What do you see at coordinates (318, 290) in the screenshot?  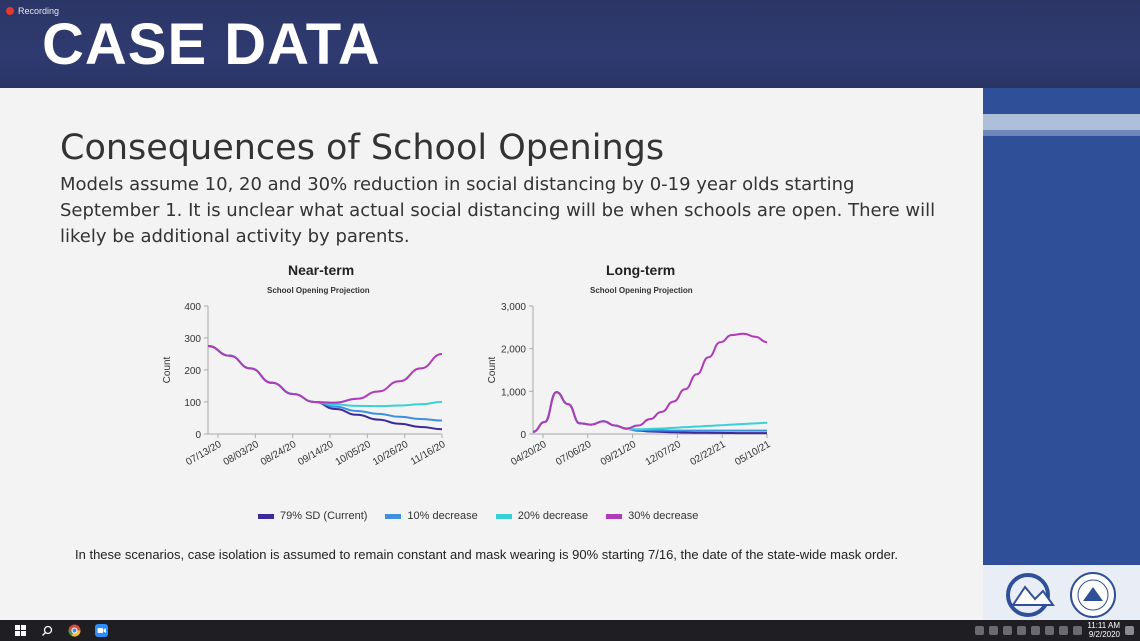 I see `chart-subtitle-near-term: School Opening Projection` at bounding box center [318, 290].